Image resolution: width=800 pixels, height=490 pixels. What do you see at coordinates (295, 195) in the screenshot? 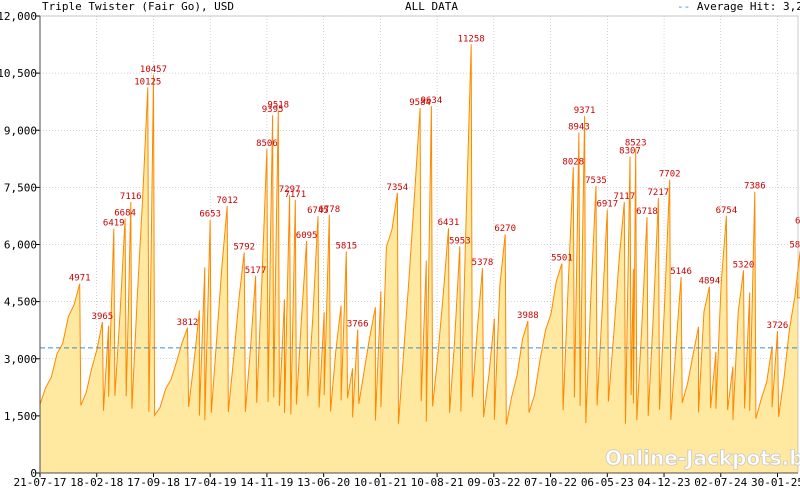
I see `peak-value-label: 7171` at bounding box center [295, 195].